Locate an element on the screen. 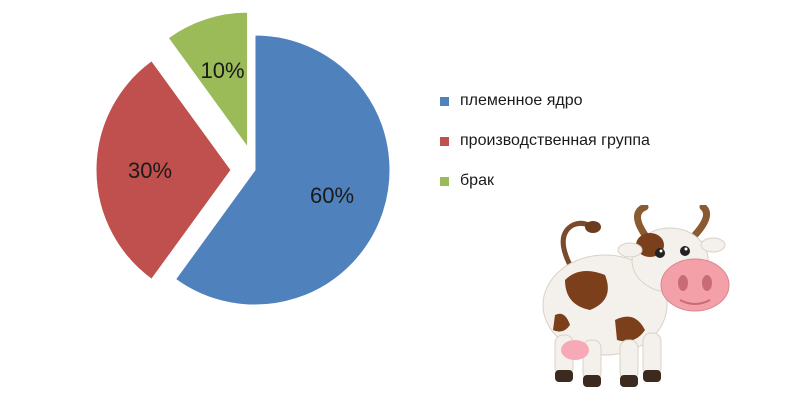 The width and height of the screenshot is (800, 400). legend-item-cull: брак is located at coordinates (550, 181).